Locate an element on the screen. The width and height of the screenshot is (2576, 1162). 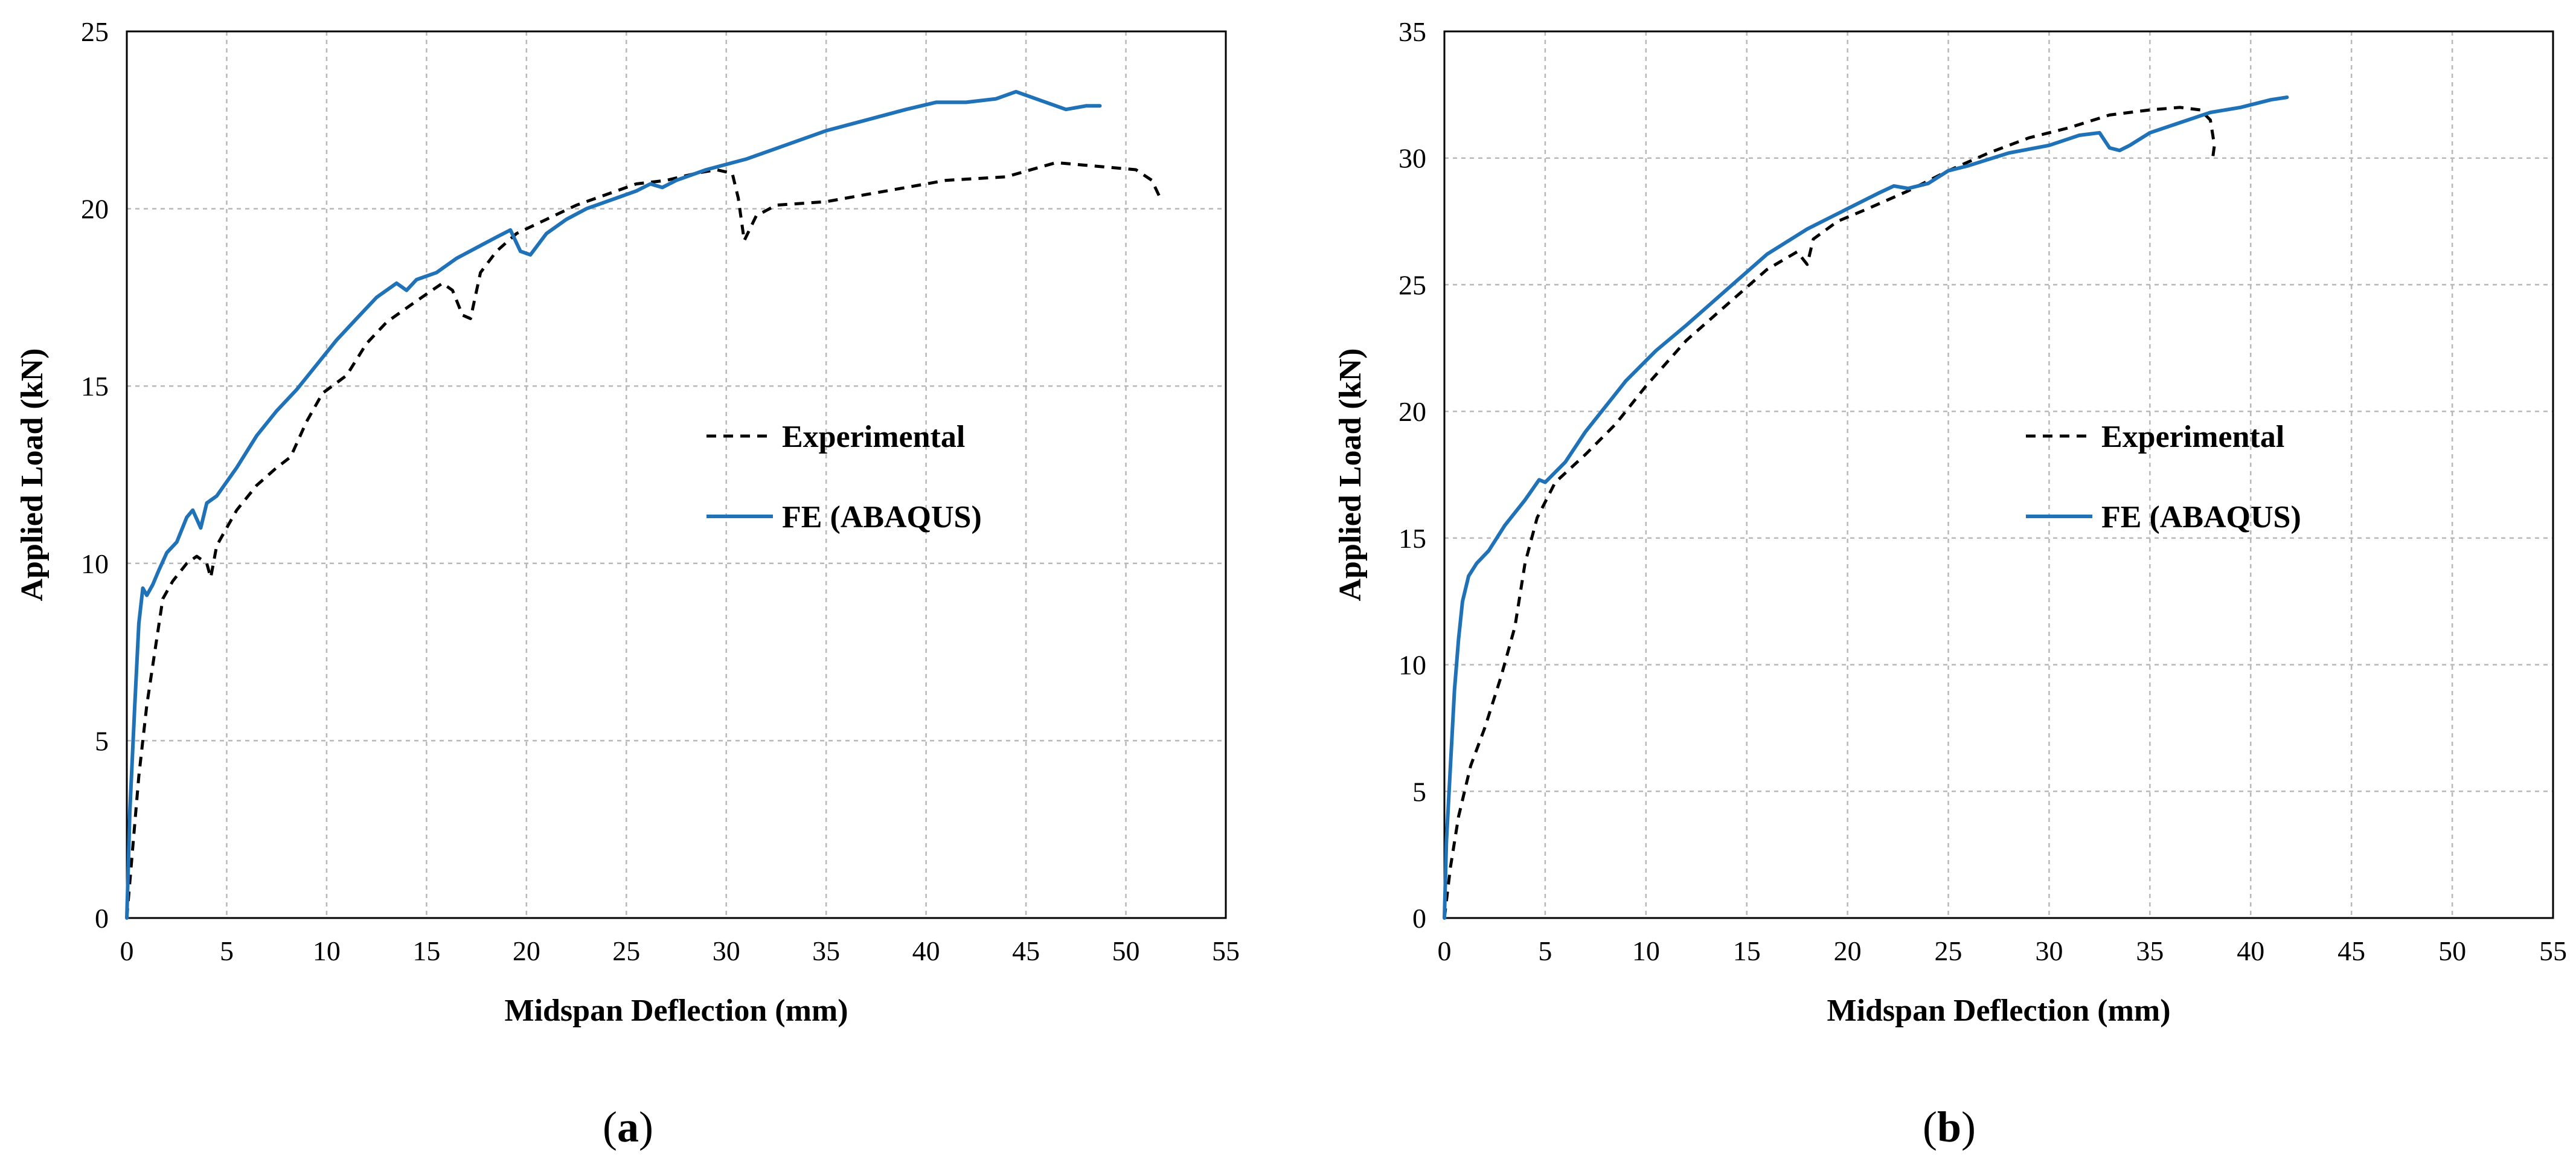
y-tick-label: 30 is located at coordinates (1412, 158).